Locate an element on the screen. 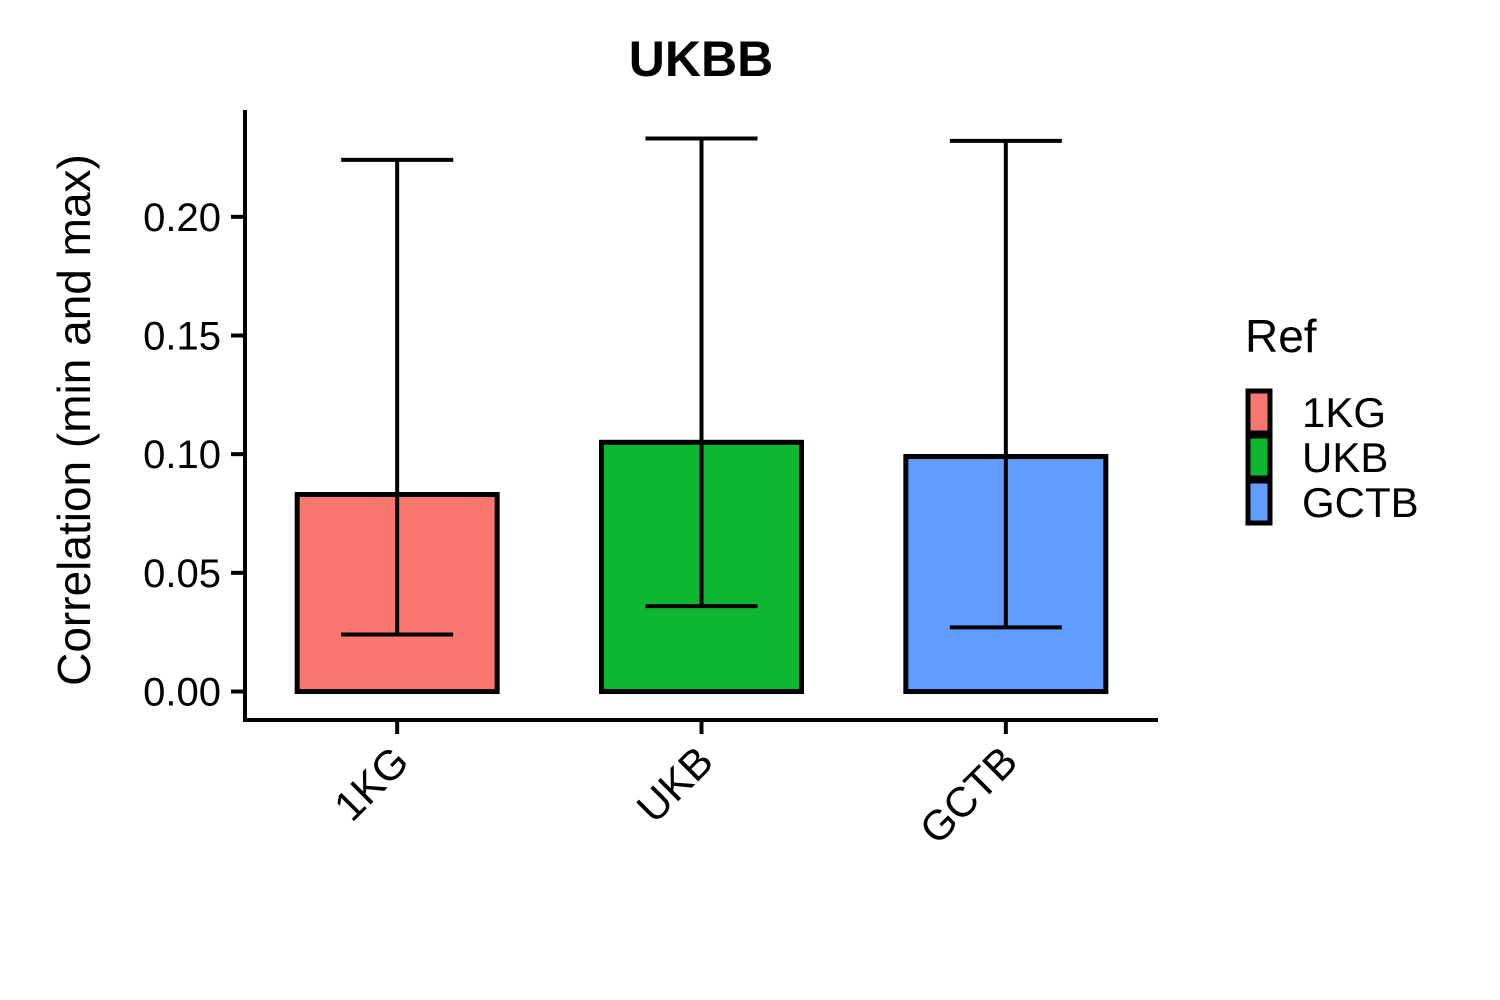 Image resolution: width=1500 pixels, height=1000 pixels. y-tick-label: 0.15 is located at coordinates (182, 336).